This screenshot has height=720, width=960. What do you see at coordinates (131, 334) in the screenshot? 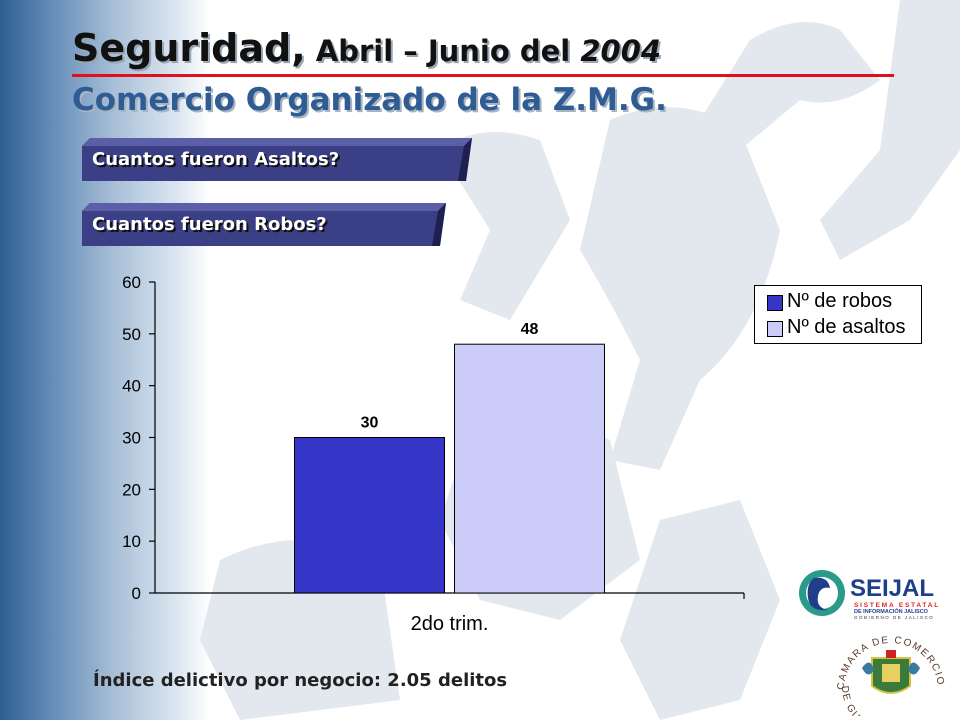
I see `y-tick-label: 50` at bounding box center [131, 334].